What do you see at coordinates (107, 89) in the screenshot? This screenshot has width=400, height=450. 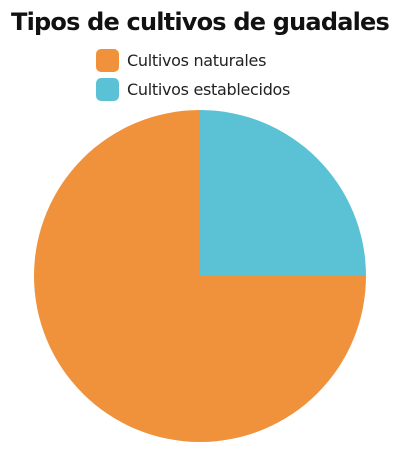 I see `legend-swatch-cultivos-establecidos` at bounding box center [107, 89].